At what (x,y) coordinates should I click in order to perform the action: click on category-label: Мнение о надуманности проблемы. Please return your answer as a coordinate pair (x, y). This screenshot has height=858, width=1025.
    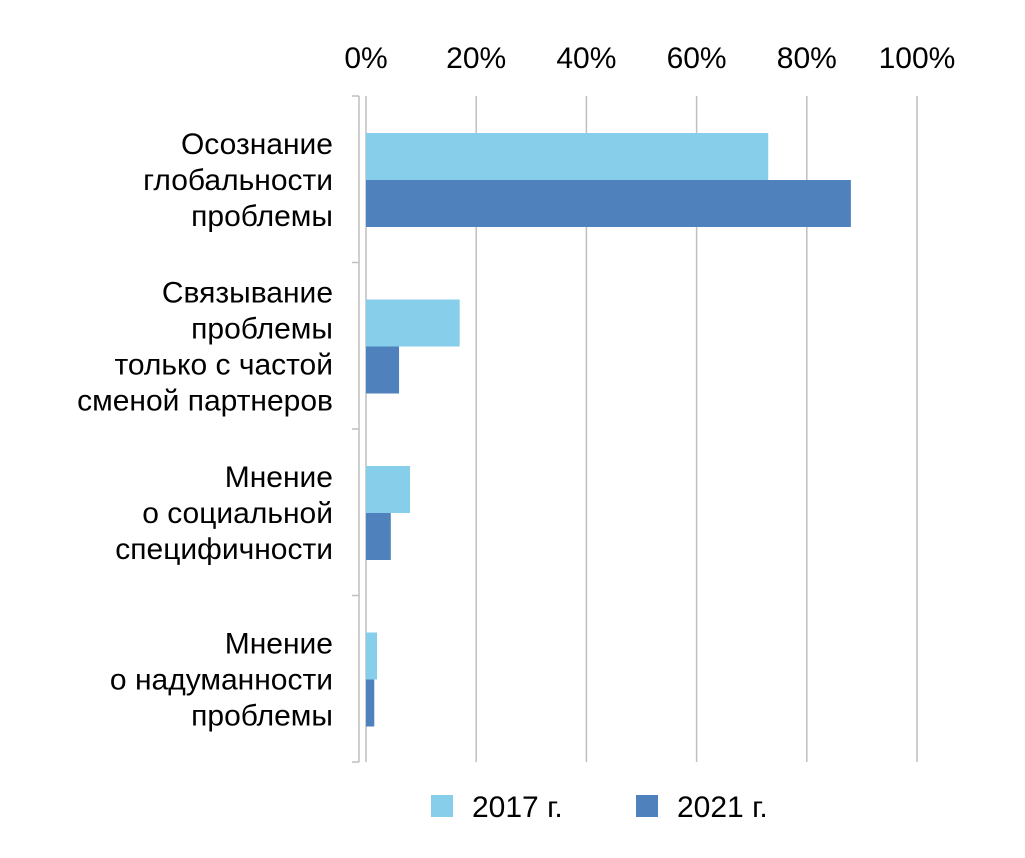
    Looking at the image, I should click on (221, 680).